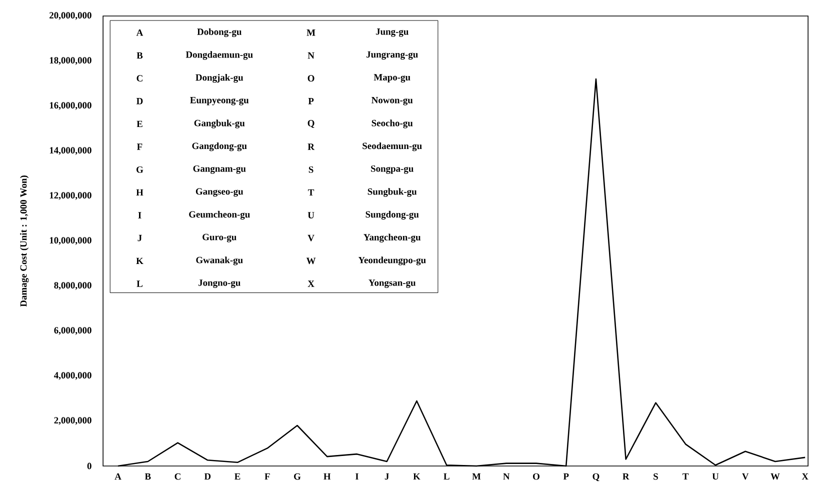 Image resolution: width=838 pixels, height=491 pixels. Describe the element at coordinates (140, 215) in the screenshot. I see `annotation: I` at that location.